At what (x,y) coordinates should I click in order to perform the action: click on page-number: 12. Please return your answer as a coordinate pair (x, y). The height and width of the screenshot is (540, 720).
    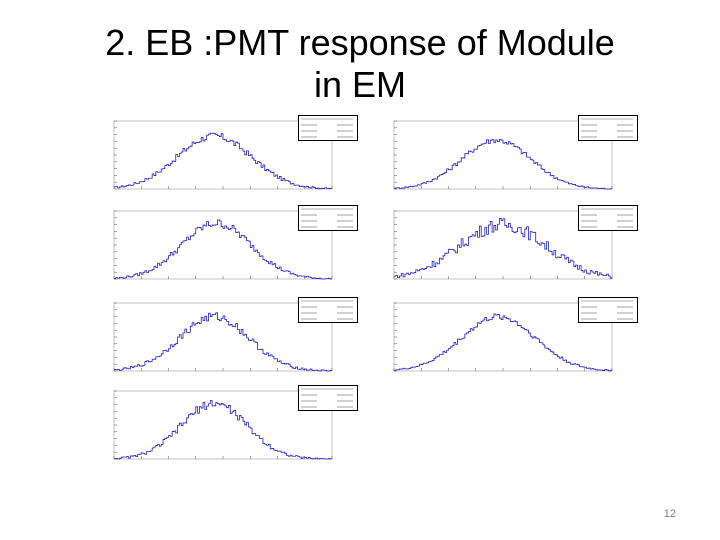
    Looking at the image, I should click on (669, 514).